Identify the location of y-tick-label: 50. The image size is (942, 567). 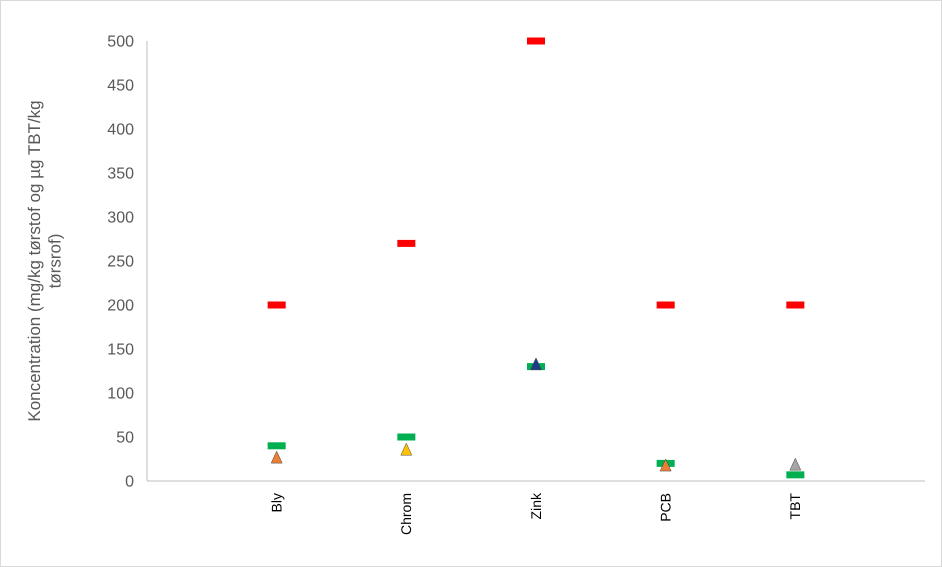
(125, 438).